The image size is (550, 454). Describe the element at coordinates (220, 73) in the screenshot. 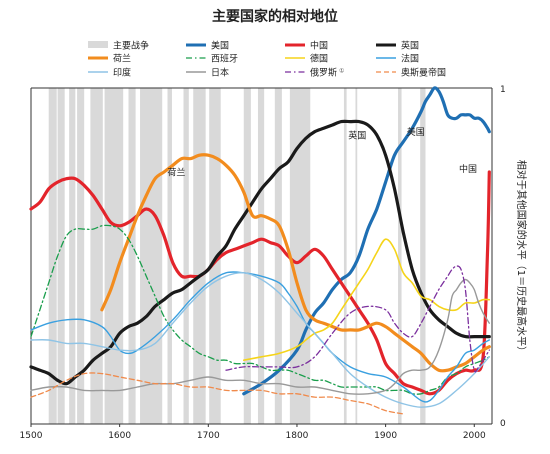

I see `legend-label: 日本` at that location.